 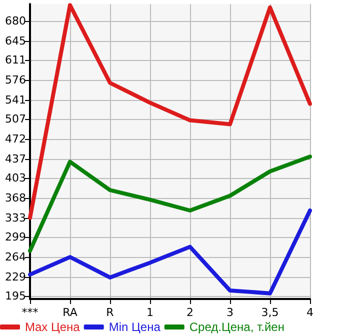 I want to click on y-tick-label: 576, so click(x=15, y=80).